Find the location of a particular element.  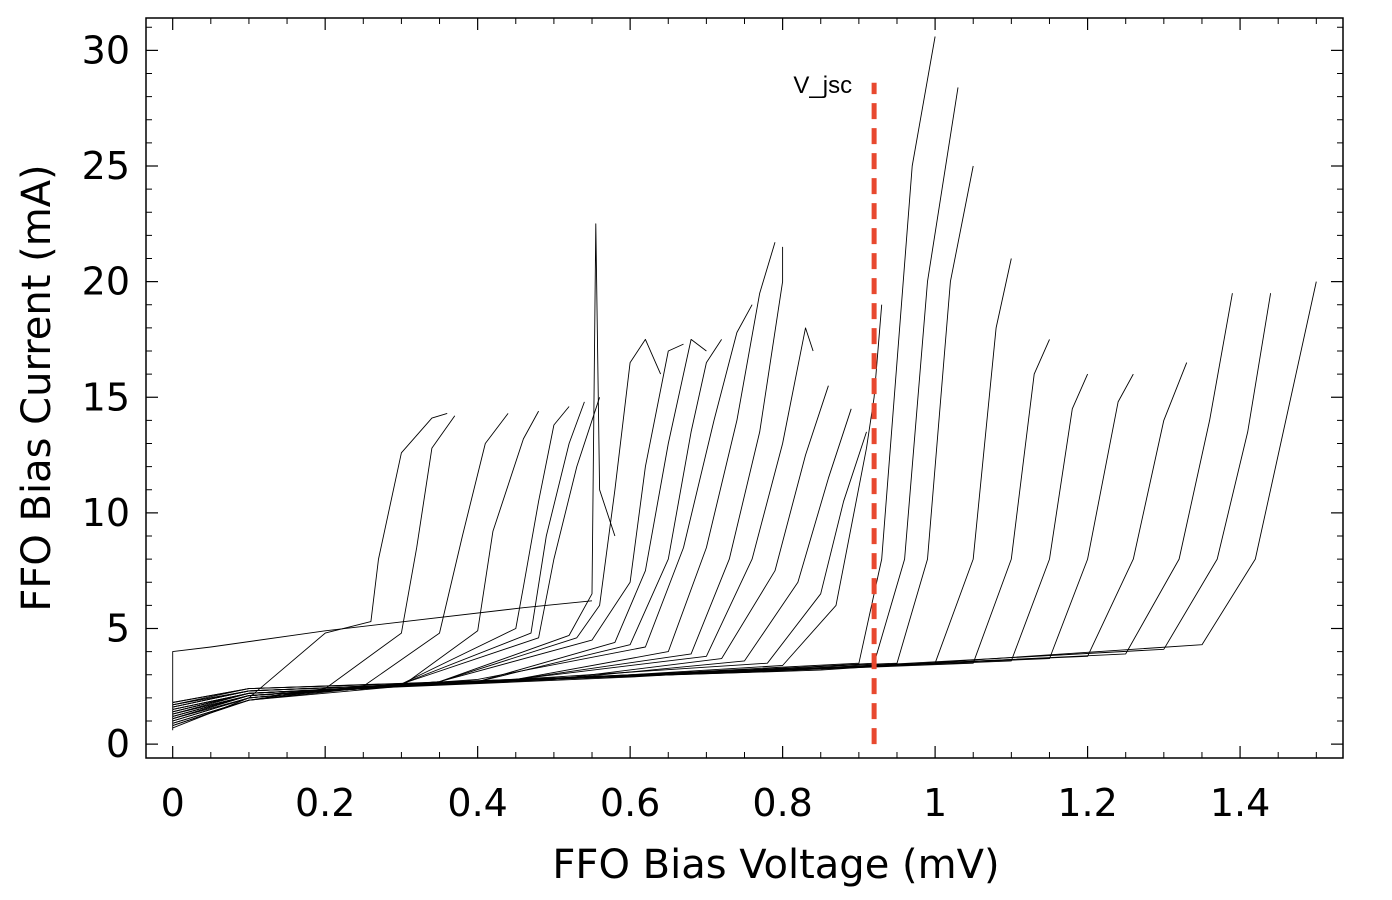

iv-curve-c4 is located at coordinates (340, 570).